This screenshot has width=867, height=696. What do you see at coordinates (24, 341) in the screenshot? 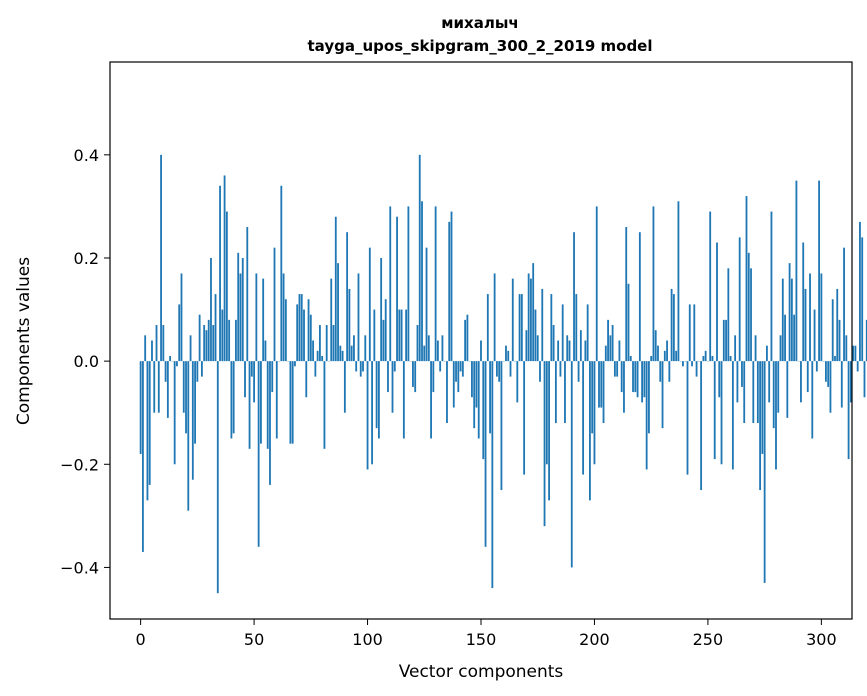
I see `y-axis-label: Components values` at bounding box center [24, 341].